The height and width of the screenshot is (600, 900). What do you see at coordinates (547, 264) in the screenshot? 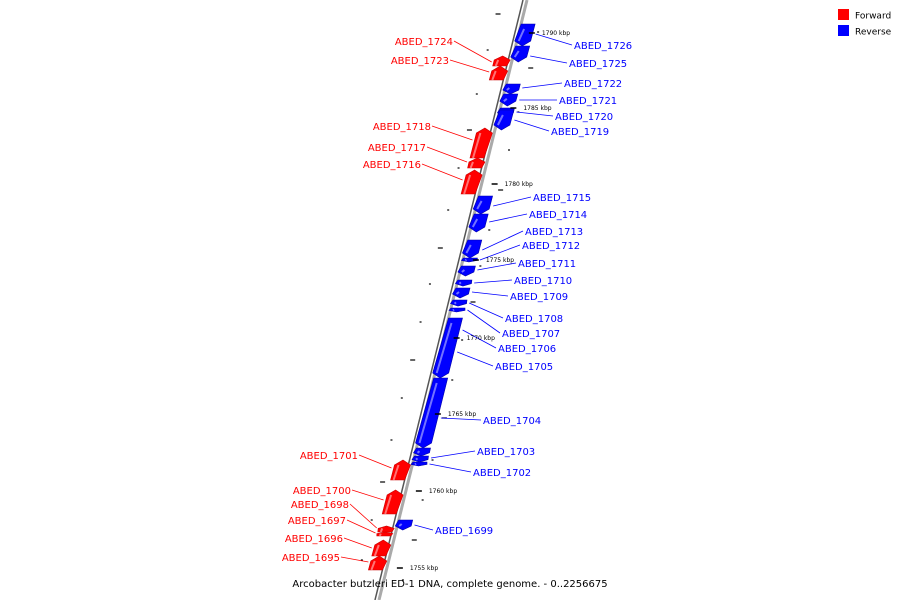
I see `gene-label: ABED_1711` at bounding box center [547, 264].